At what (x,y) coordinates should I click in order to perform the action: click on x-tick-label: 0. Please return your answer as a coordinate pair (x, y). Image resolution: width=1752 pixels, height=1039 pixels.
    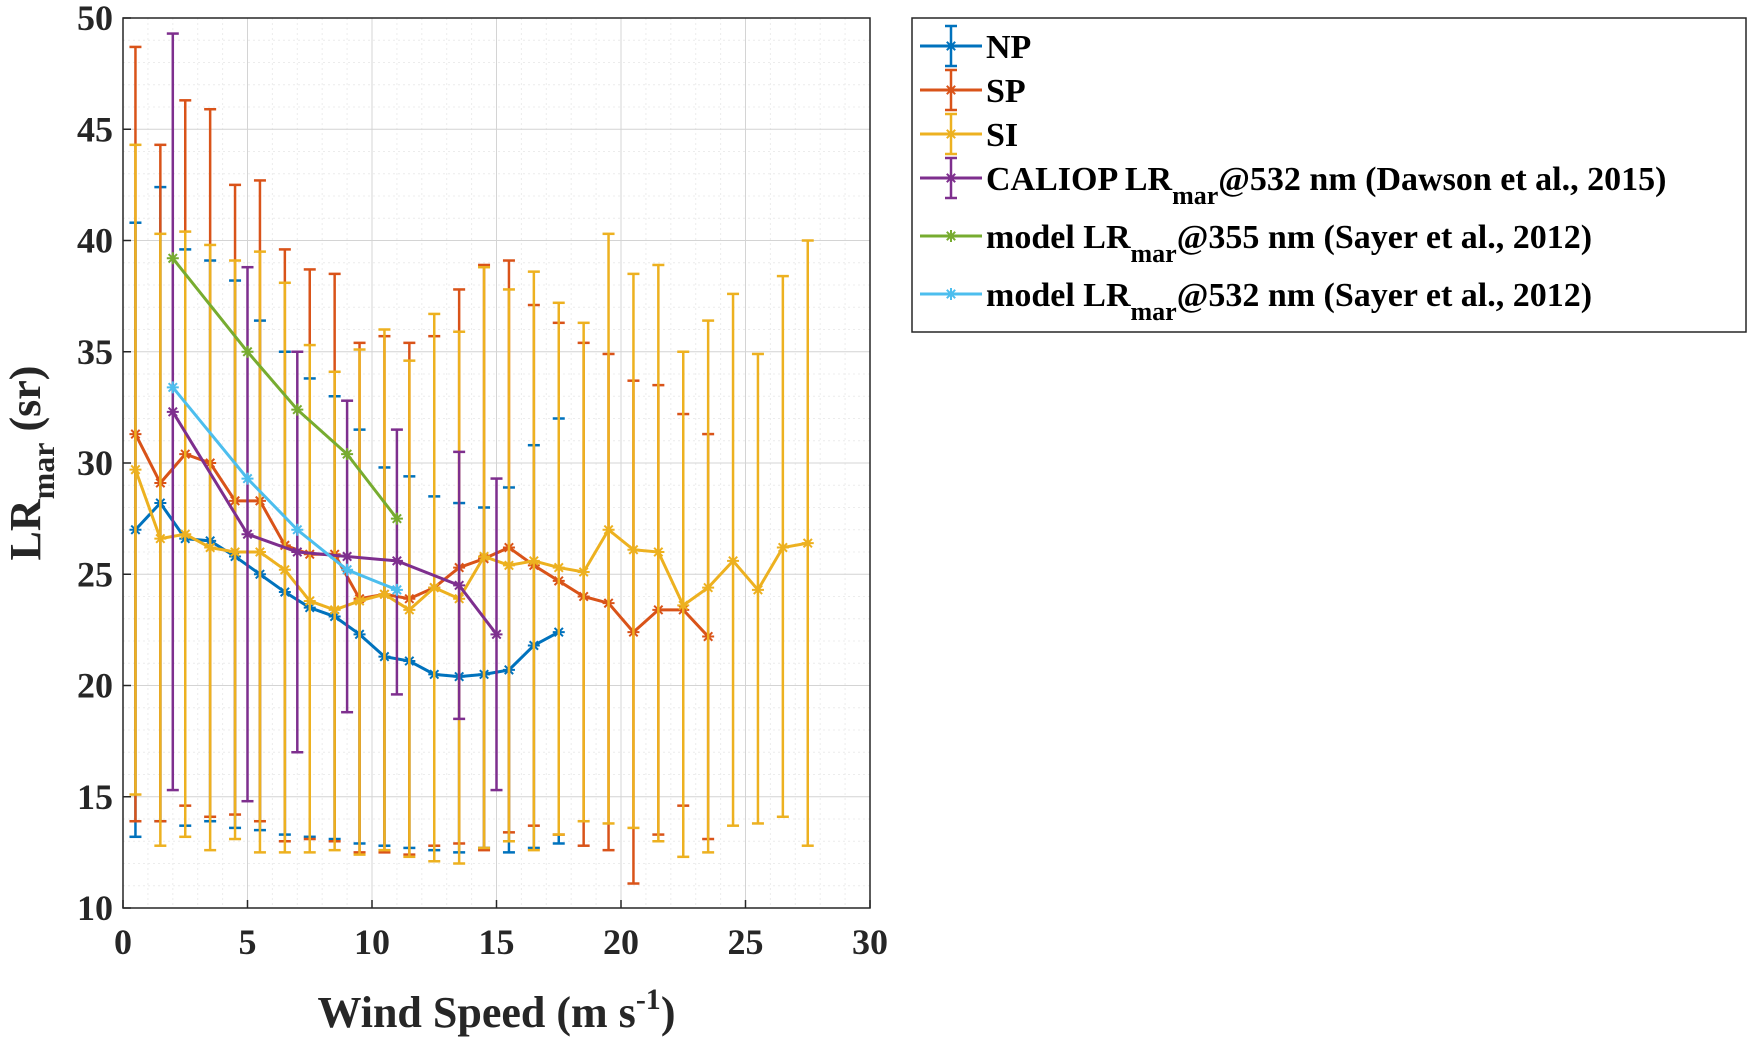
    Looking at the image, I should click on (123, 942).